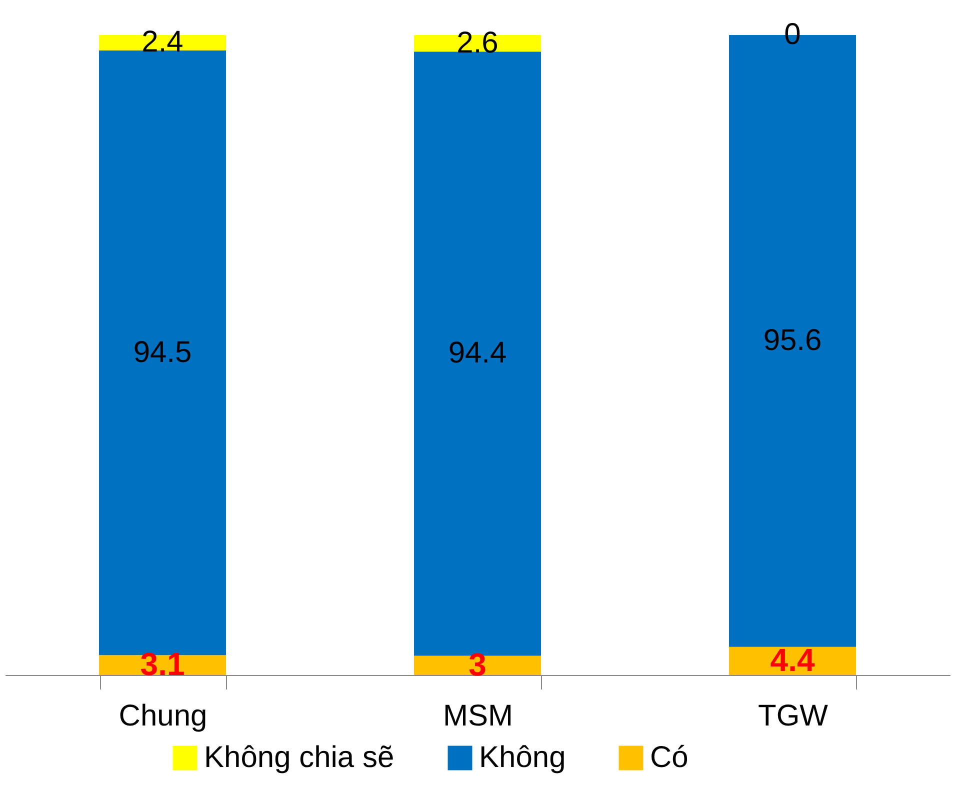 Image resolution: width=955 pixels, height=792 pixels. What do you see at coordinates (792, 340) in the screenshot?
I see `data-label: 95.6` at bounding box center [792, 340].